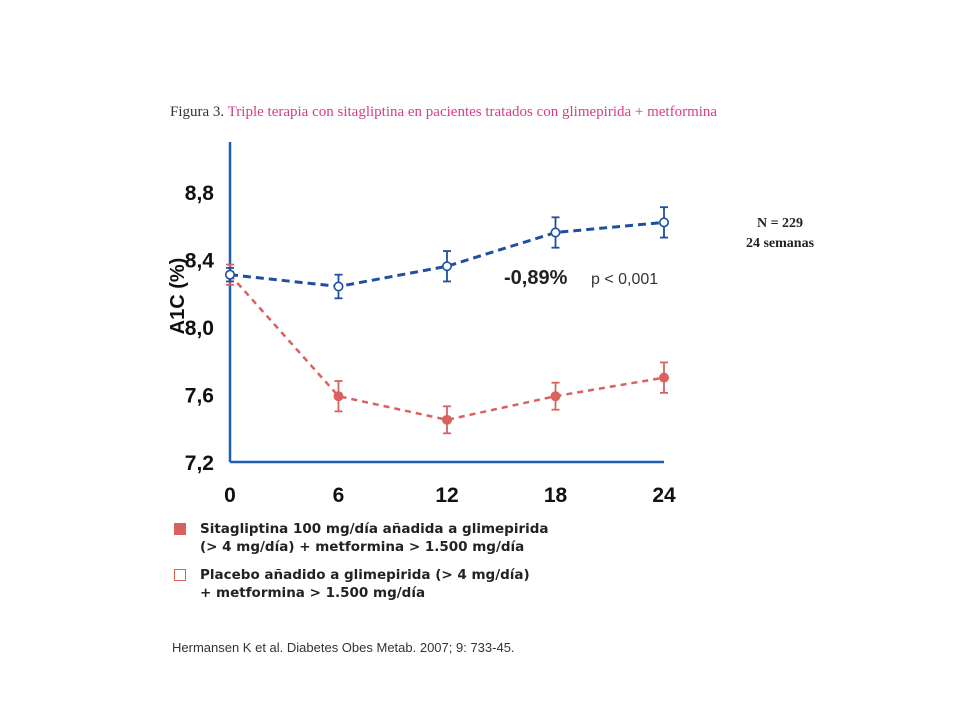 The height and width of the screenshot is (720, 960). I want to click on legend-swatch-placebo, so click(180, 575).